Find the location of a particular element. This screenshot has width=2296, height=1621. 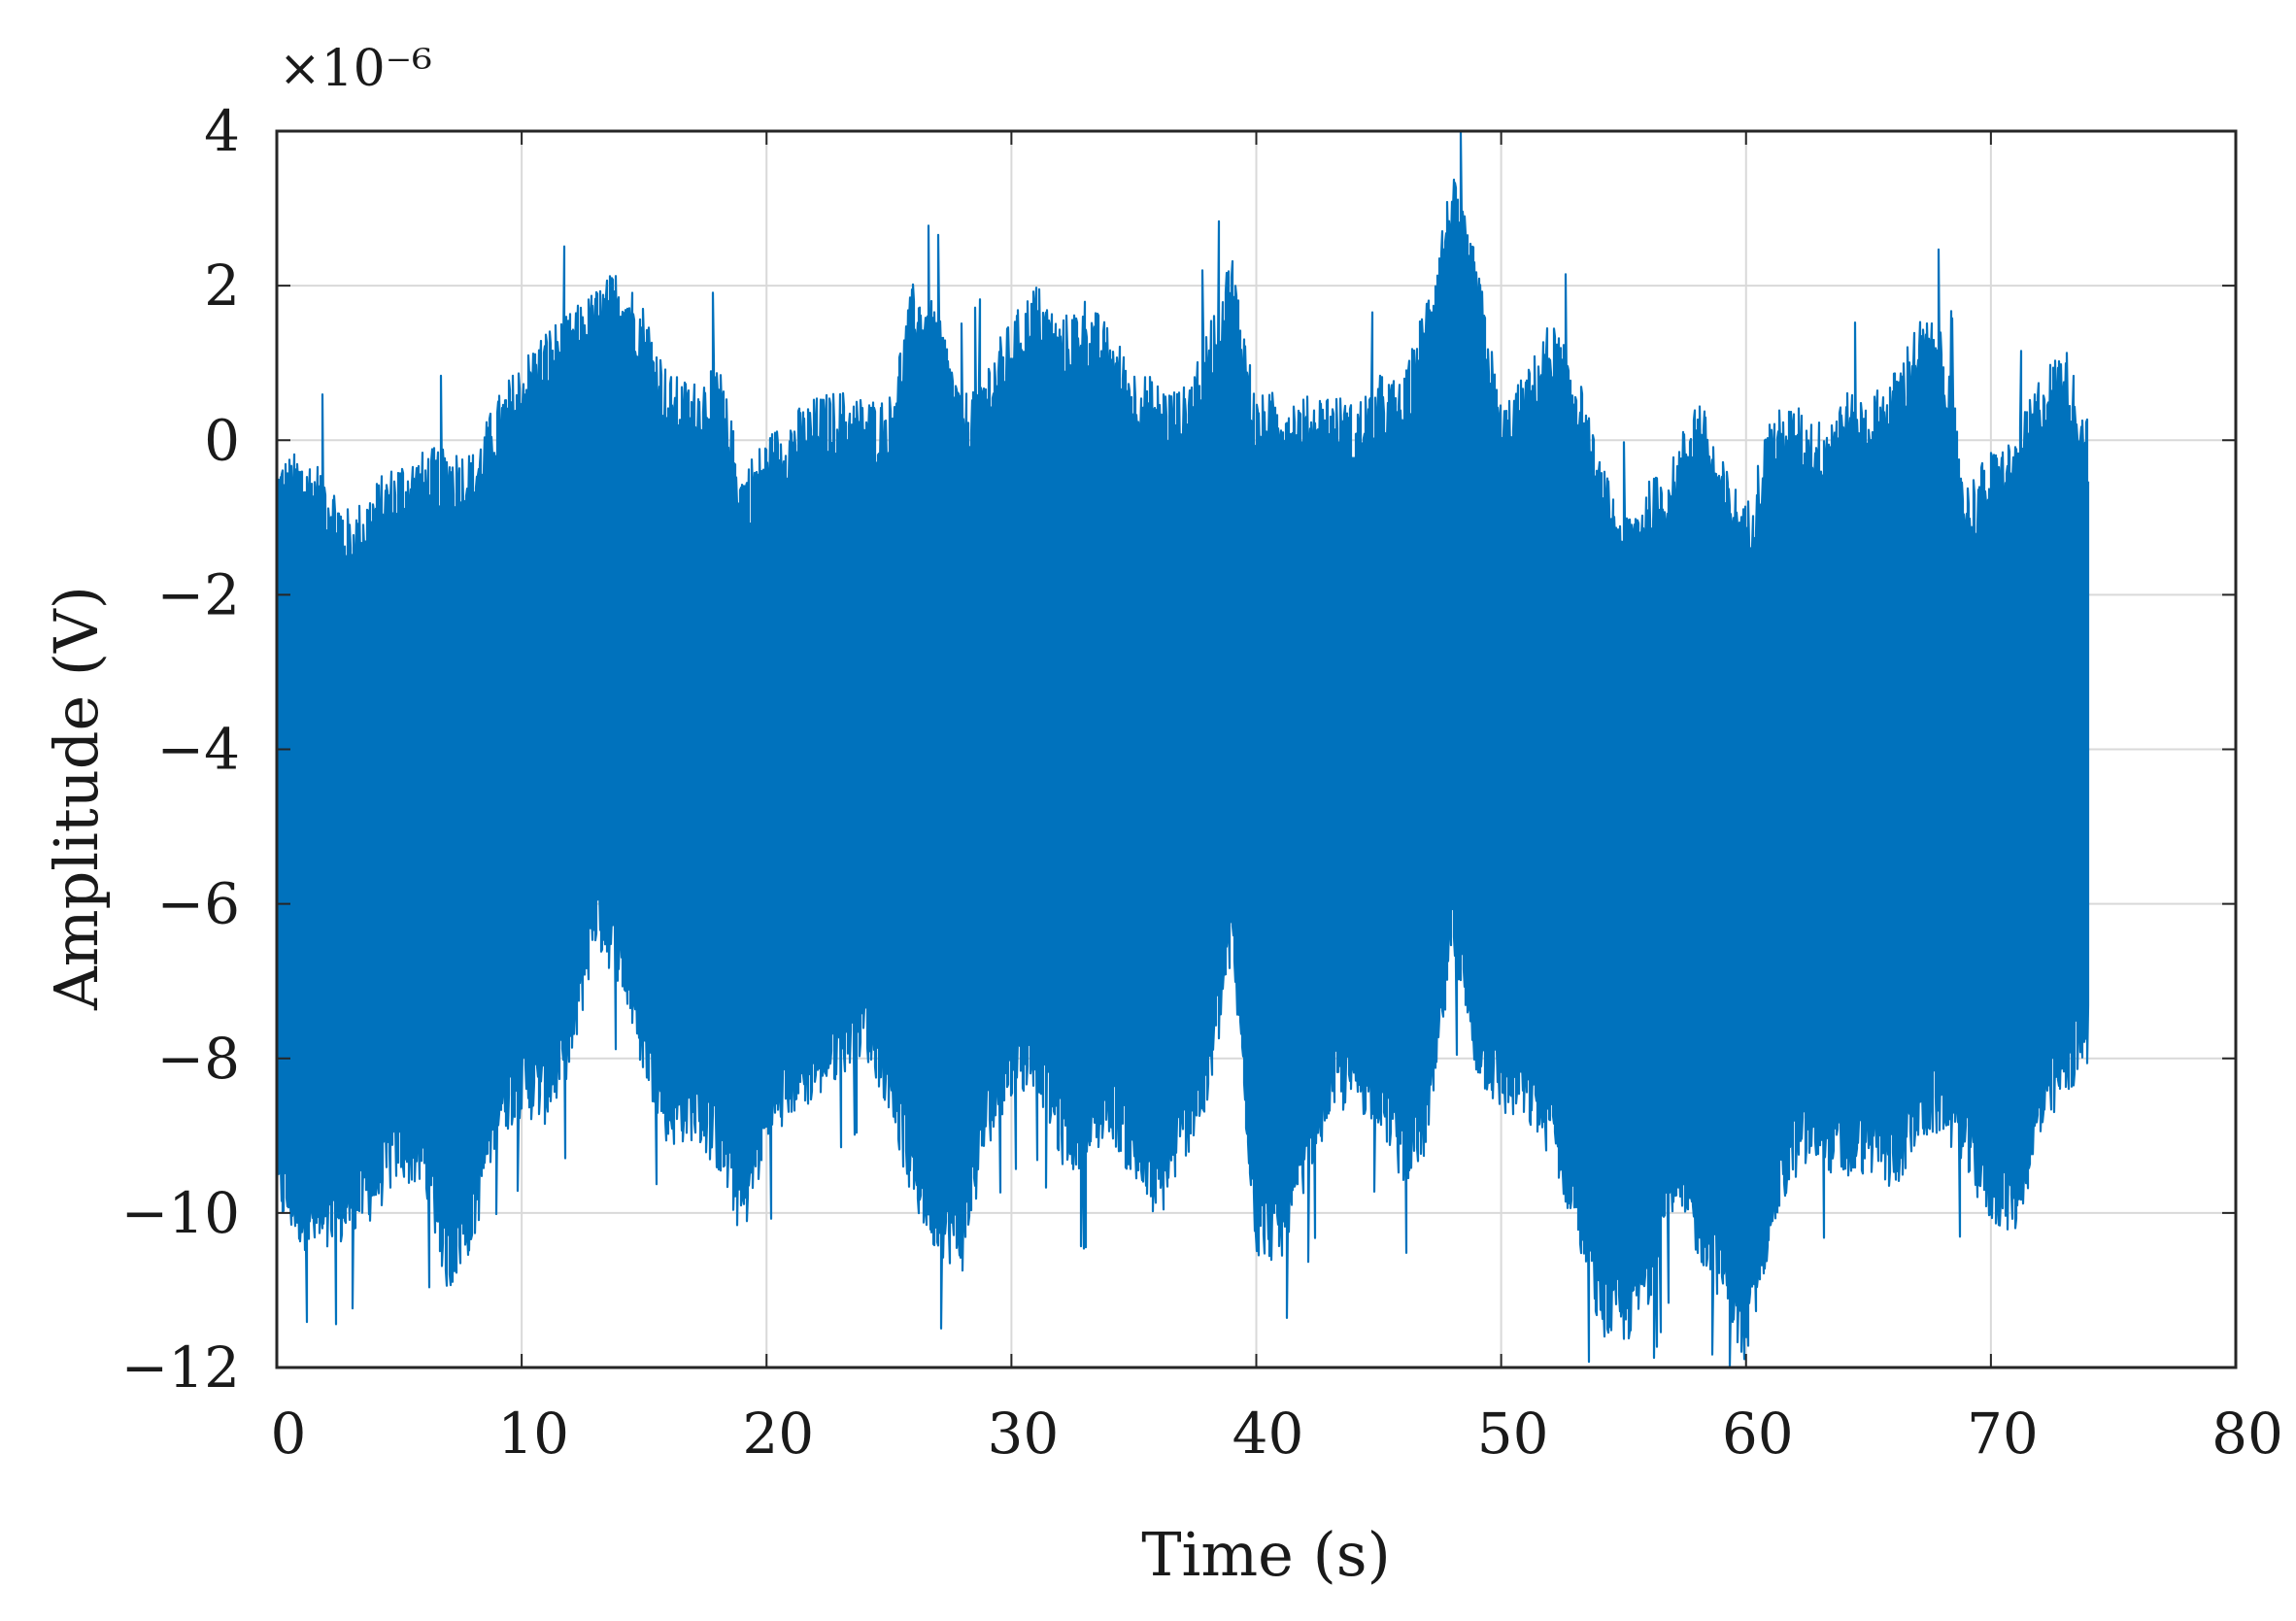

y-tick-label: 2 is located at coordinates (222, 286).